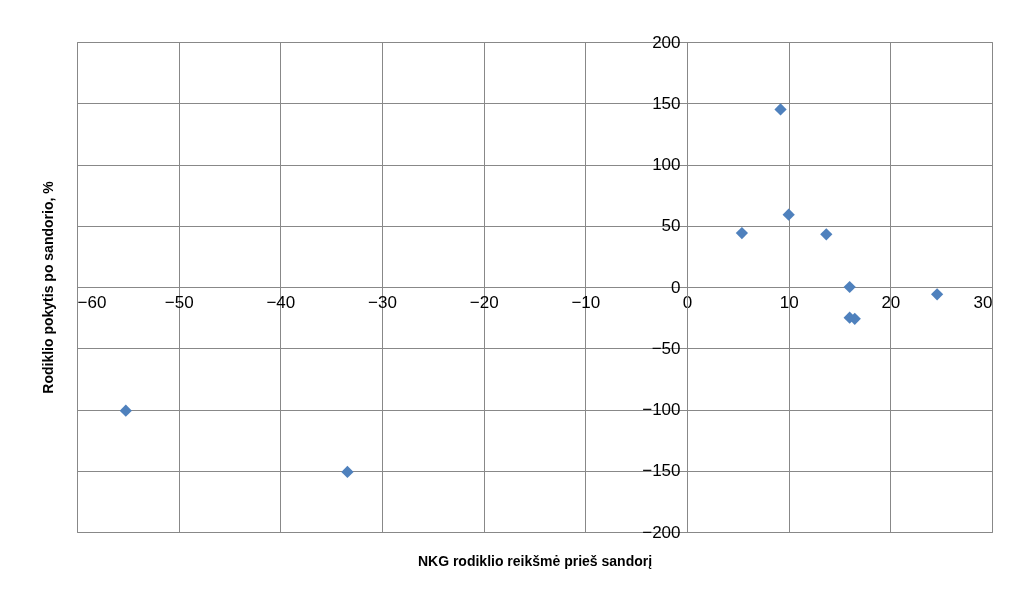 Image resolution: width=1022 pixels, height=597 pixels. I want to click on x-tick-label: −60, so click(92, 302).